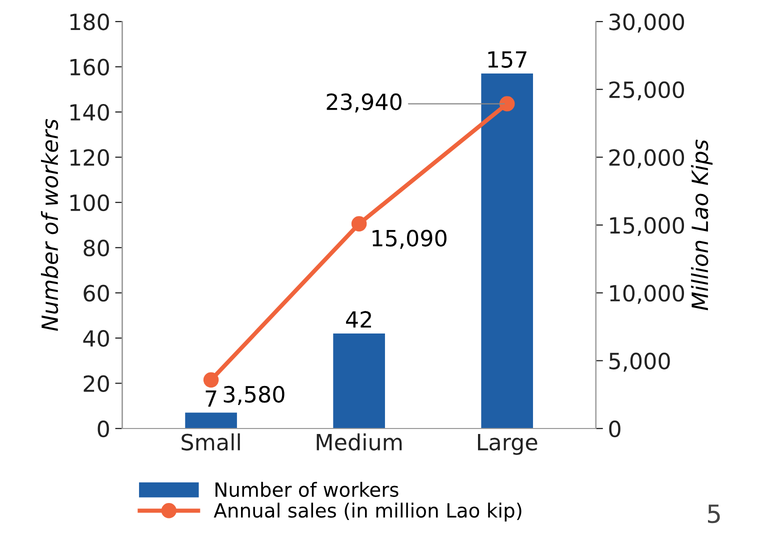 The image size is (764, 539). Describe the element at coordinates (359, 442) in the screenshot. I see `x-tick-label: Medium` at that location.